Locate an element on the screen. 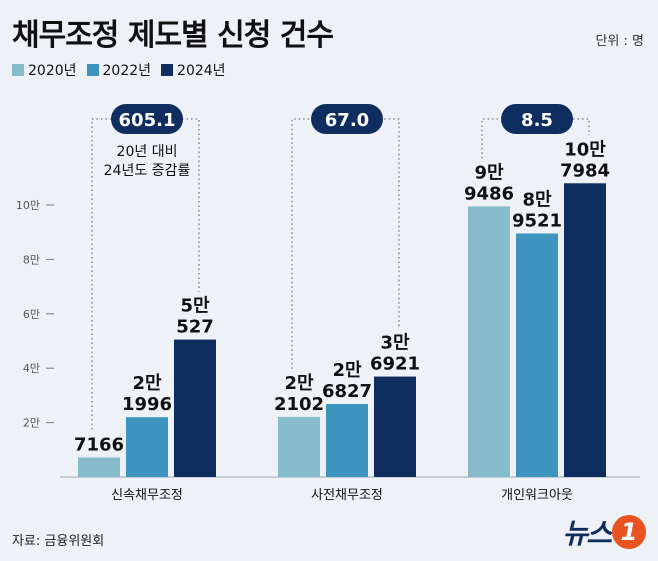  bar-value-label: 527 is located at coordinates (195, 327).